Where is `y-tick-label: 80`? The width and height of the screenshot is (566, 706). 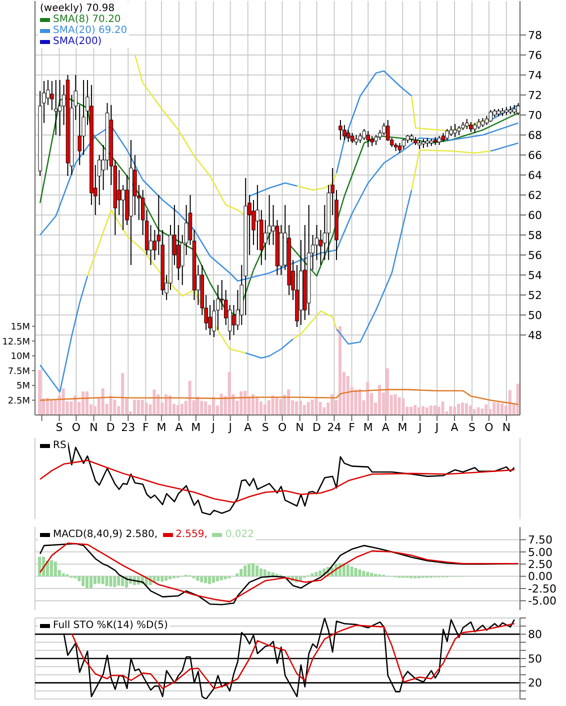
y-tick-label: 80 is located at coordinates (535, 635).